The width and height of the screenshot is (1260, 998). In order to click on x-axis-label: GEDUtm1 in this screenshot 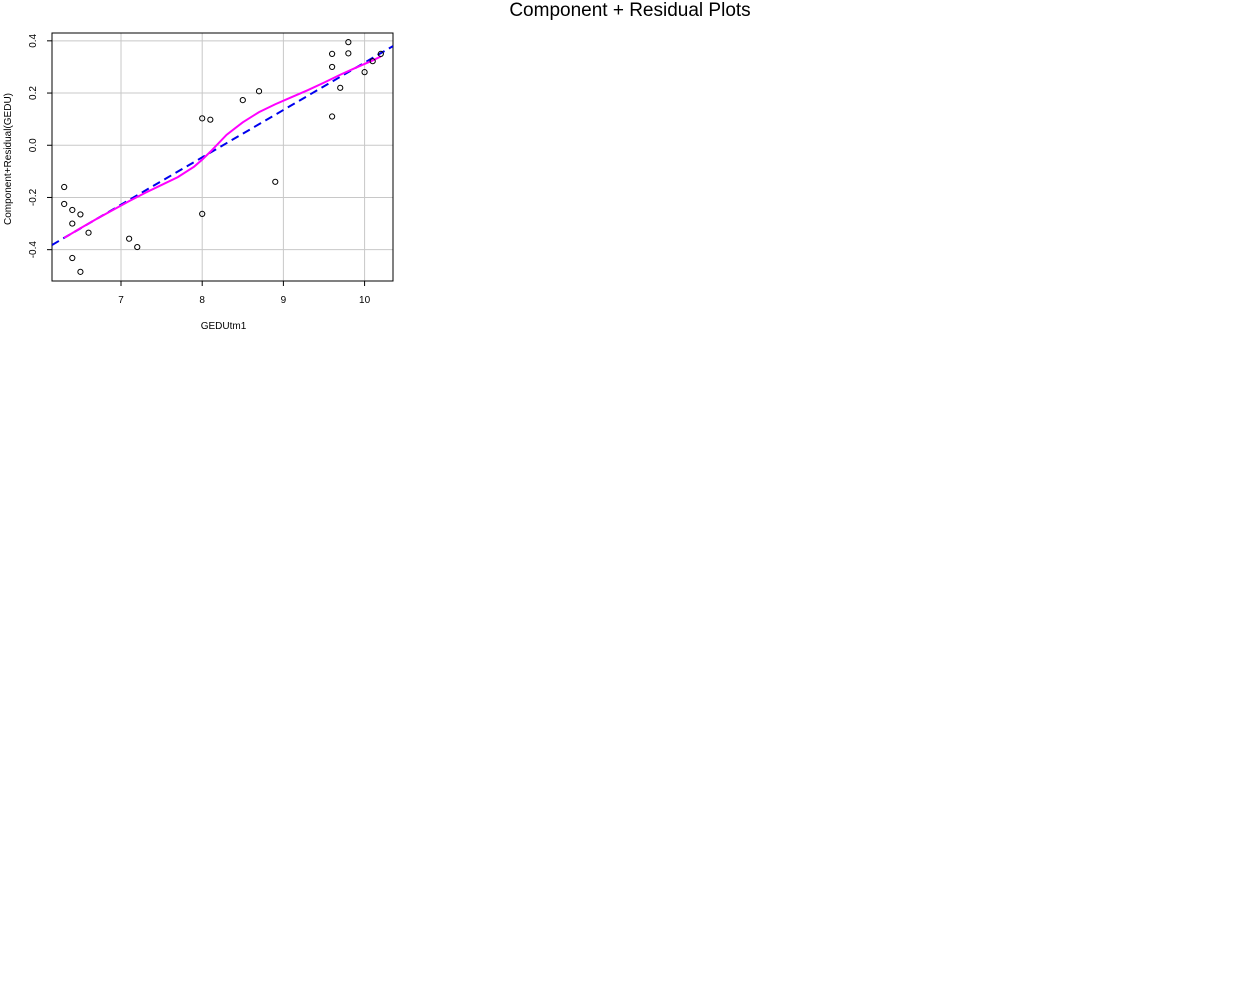, I will do `click(224, 326)`.